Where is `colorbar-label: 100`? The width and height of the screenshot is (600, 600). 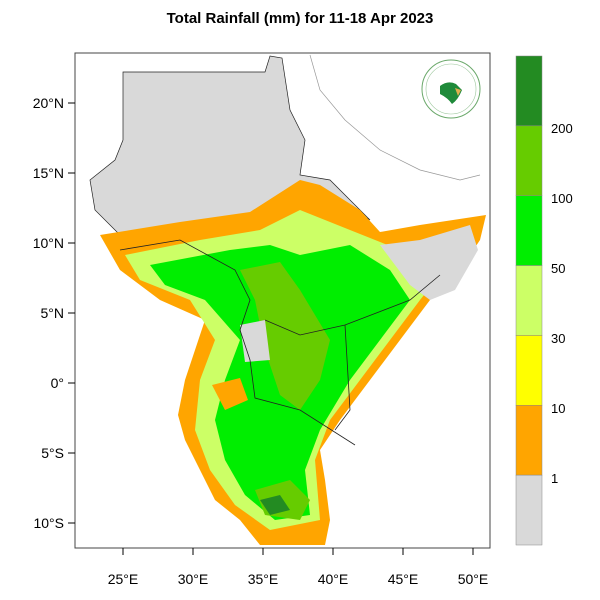
colorbar-label: 100 is located at coordinates (562, 198).